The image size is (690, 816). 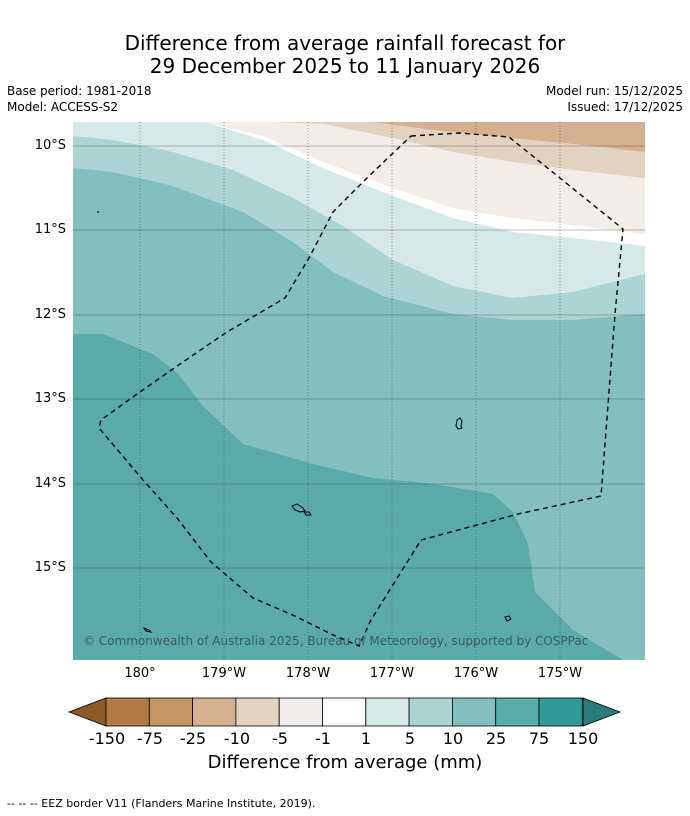 What do you see at coordinates (150, 738) in the screenshot?
I see `colorbar-label: -75` at bounding box center [150, 738].